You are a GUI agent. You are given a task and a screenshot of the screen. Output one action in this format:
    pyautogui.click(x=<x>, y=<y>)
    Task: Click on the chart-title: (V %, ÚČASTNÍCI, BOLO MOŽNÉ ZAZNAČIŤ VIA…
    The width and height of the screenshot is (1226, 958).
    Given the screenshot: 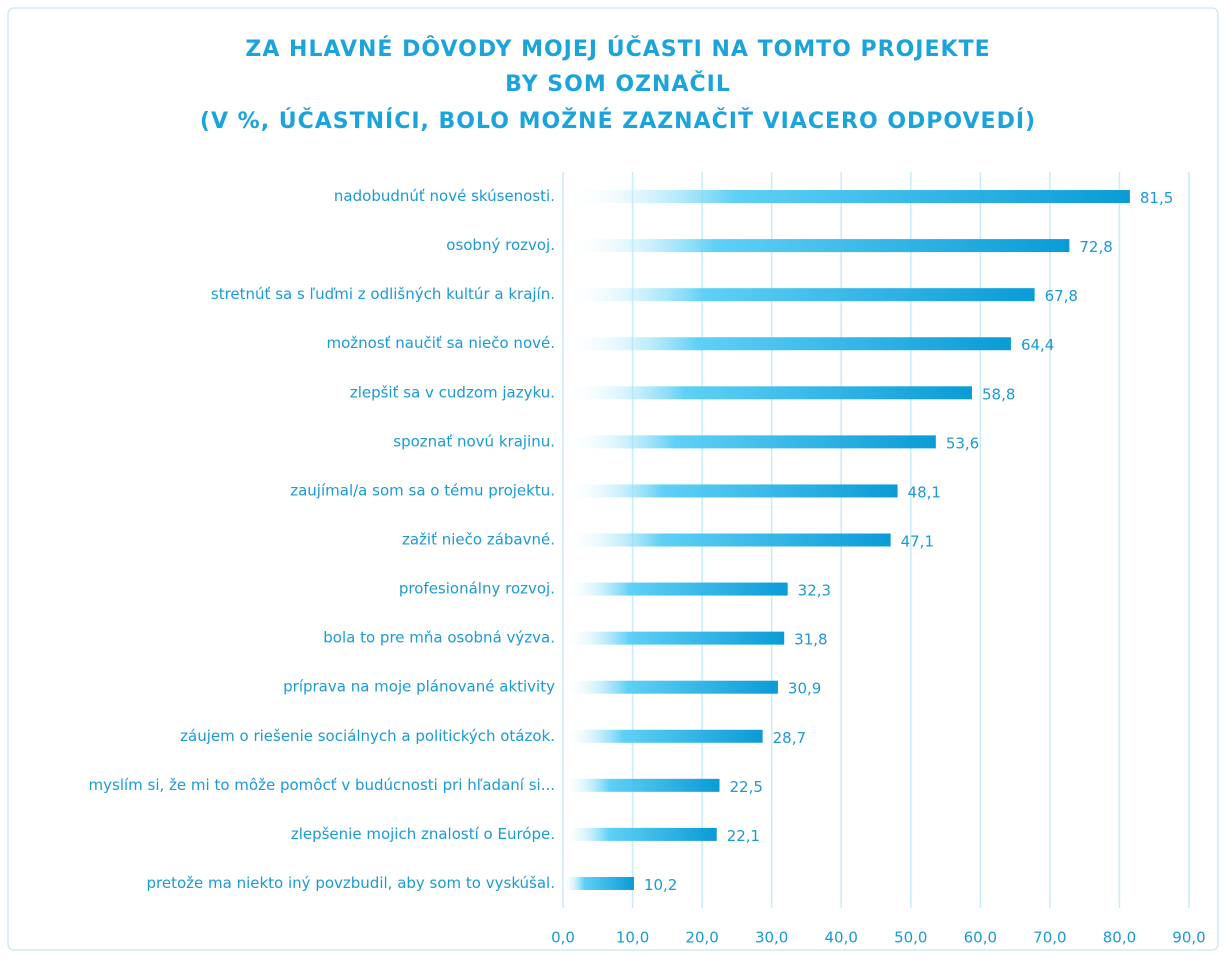 What is the action you would take?
    pyautogui.click(x=618, y=121)
    